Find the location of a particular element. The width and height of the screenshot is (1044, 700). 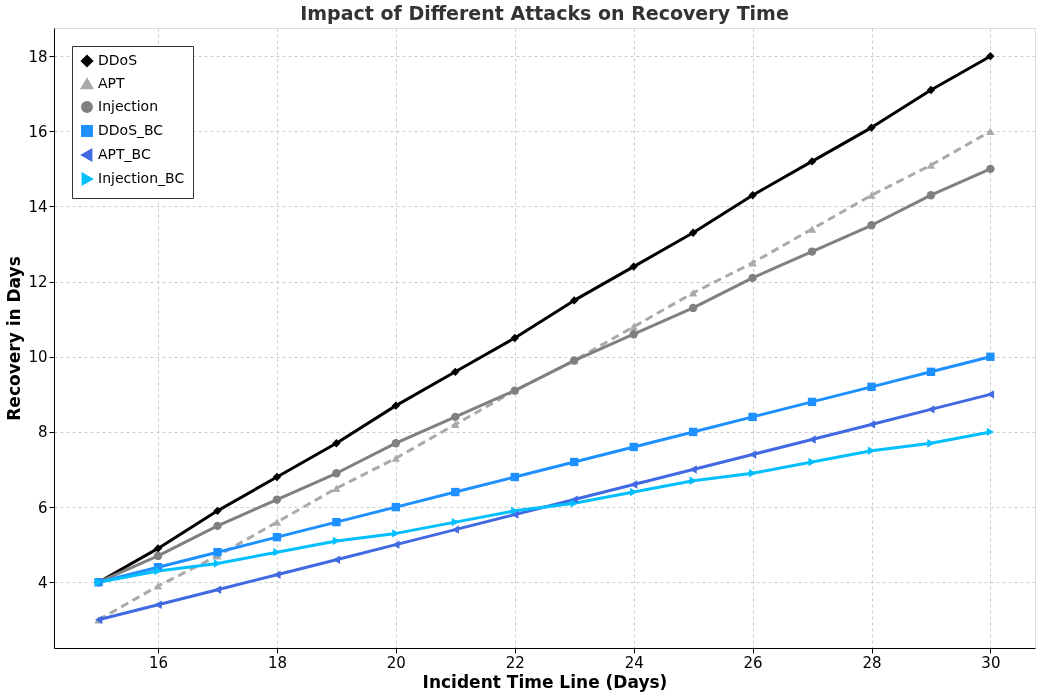

chart-title: Impact of Different Attacks on Recovery Time is located at coordinates (544, 13).